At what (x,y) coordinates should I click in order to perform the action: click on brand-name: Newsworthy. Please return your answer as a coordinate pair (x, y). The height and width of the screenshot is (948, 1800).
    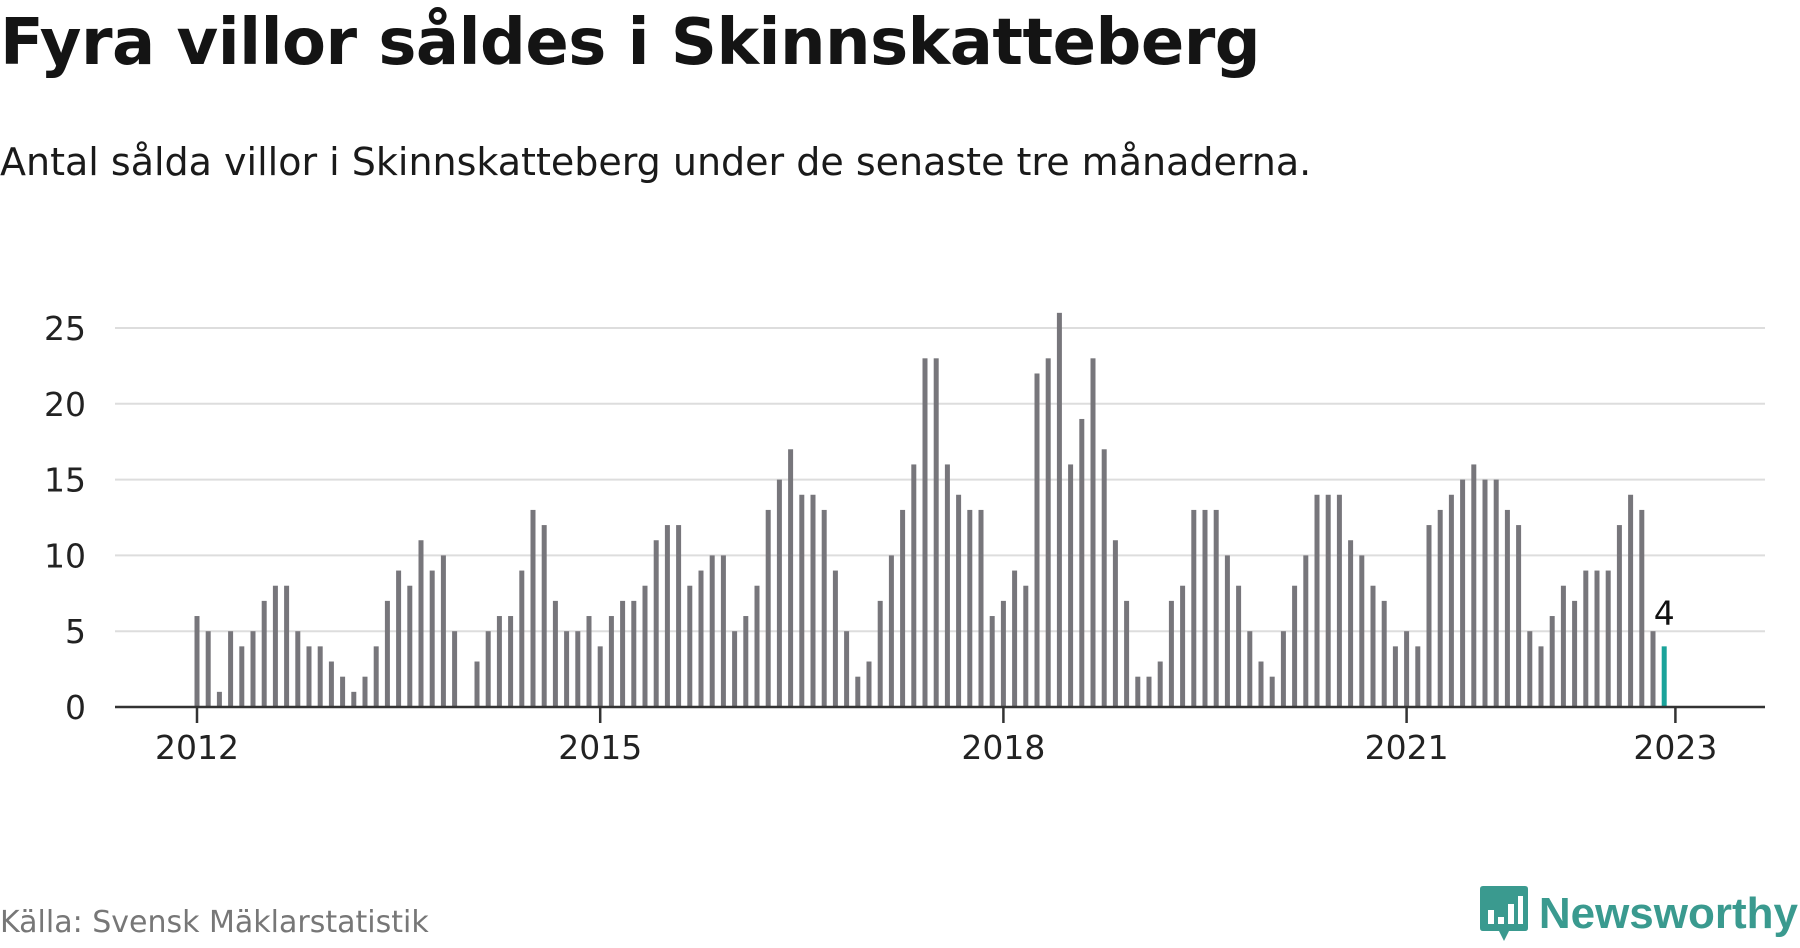
    Looking at the image, I should click on (1668, 913).